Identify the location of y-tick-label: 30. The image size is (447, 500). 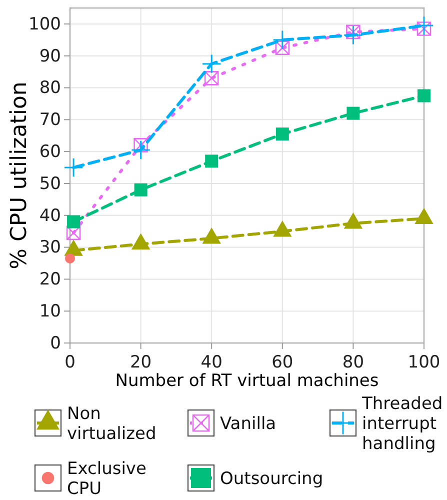
(50, 248).